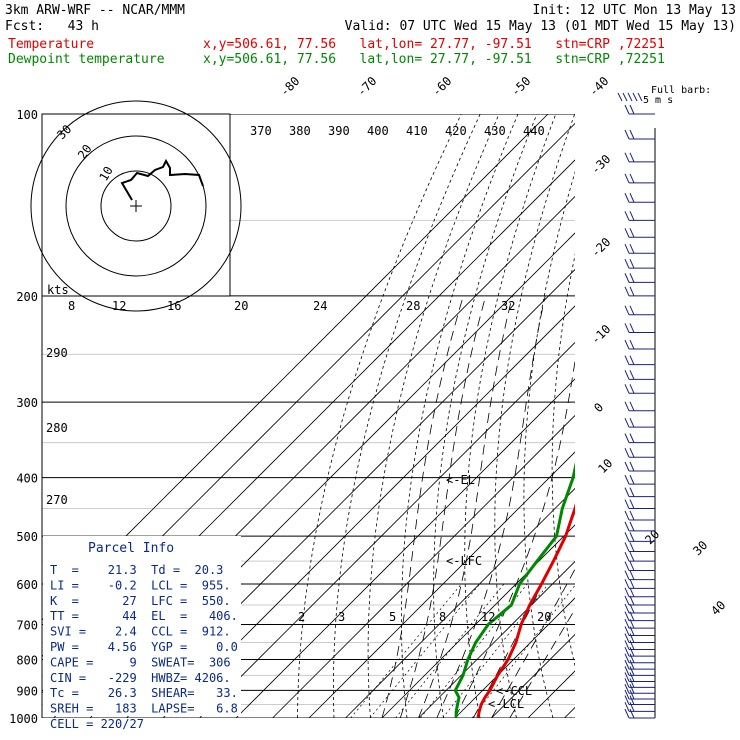 This screenshot has width=740, height=740. What do you see at coordinates (718, 608) in the screenshot?
I see `isotherm-label: 40` at bounding box center [718, 608].